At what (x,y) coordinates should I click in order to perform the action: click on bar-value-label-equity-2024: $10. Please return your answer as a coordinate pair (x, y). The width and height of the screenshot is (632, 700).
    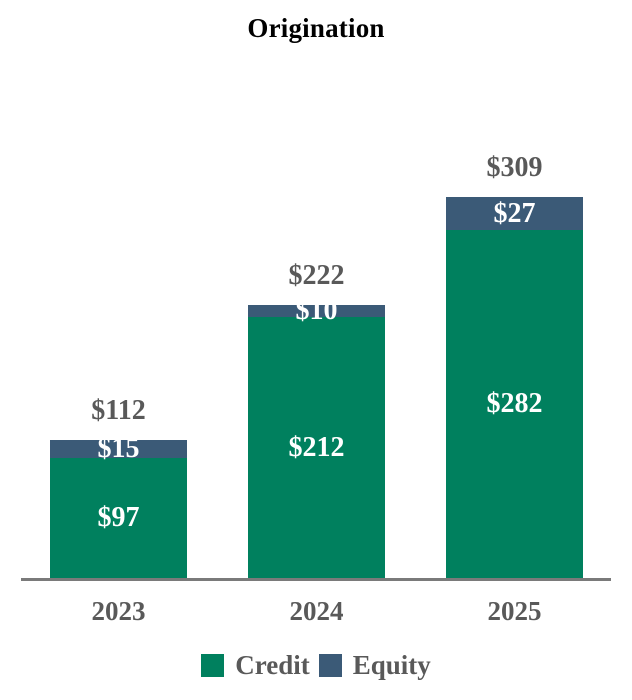
    Looking at the image, I should click on (316, 310).